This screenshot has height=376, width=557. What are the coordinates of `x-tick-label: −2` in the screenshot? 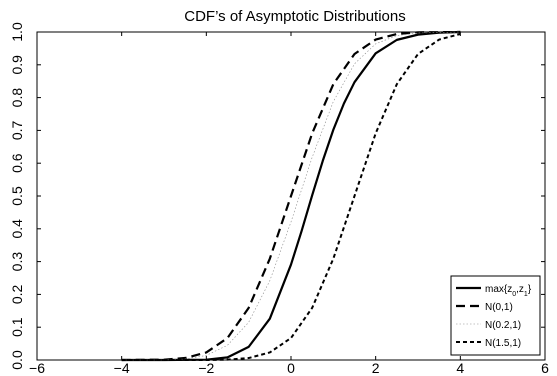 It's located at (206, 368).